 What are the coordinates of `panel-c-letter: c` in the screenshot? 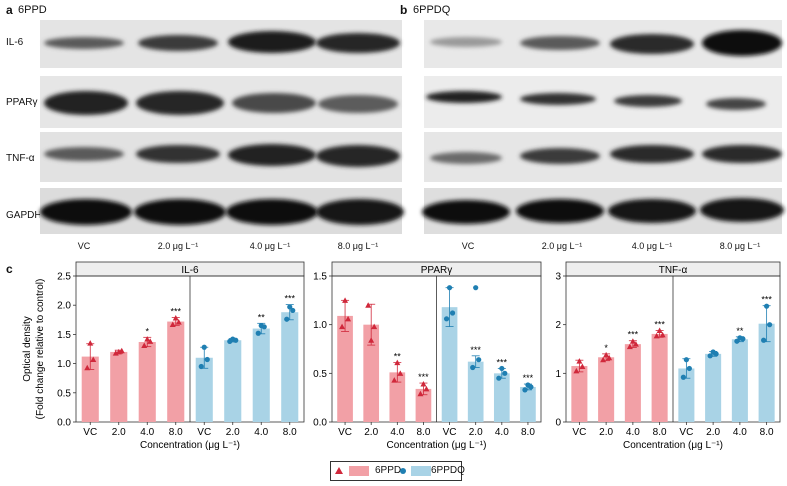 It's located at (9, 269).